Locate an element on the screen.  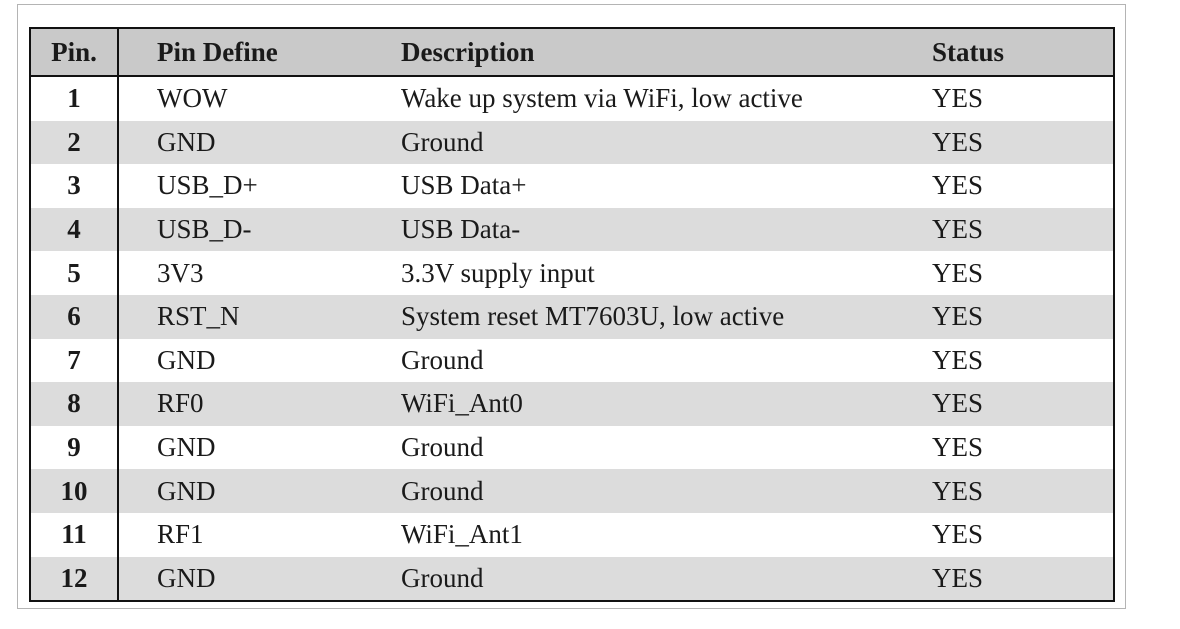
pin-define-cell: WOW is located at coordinates (192, 98).